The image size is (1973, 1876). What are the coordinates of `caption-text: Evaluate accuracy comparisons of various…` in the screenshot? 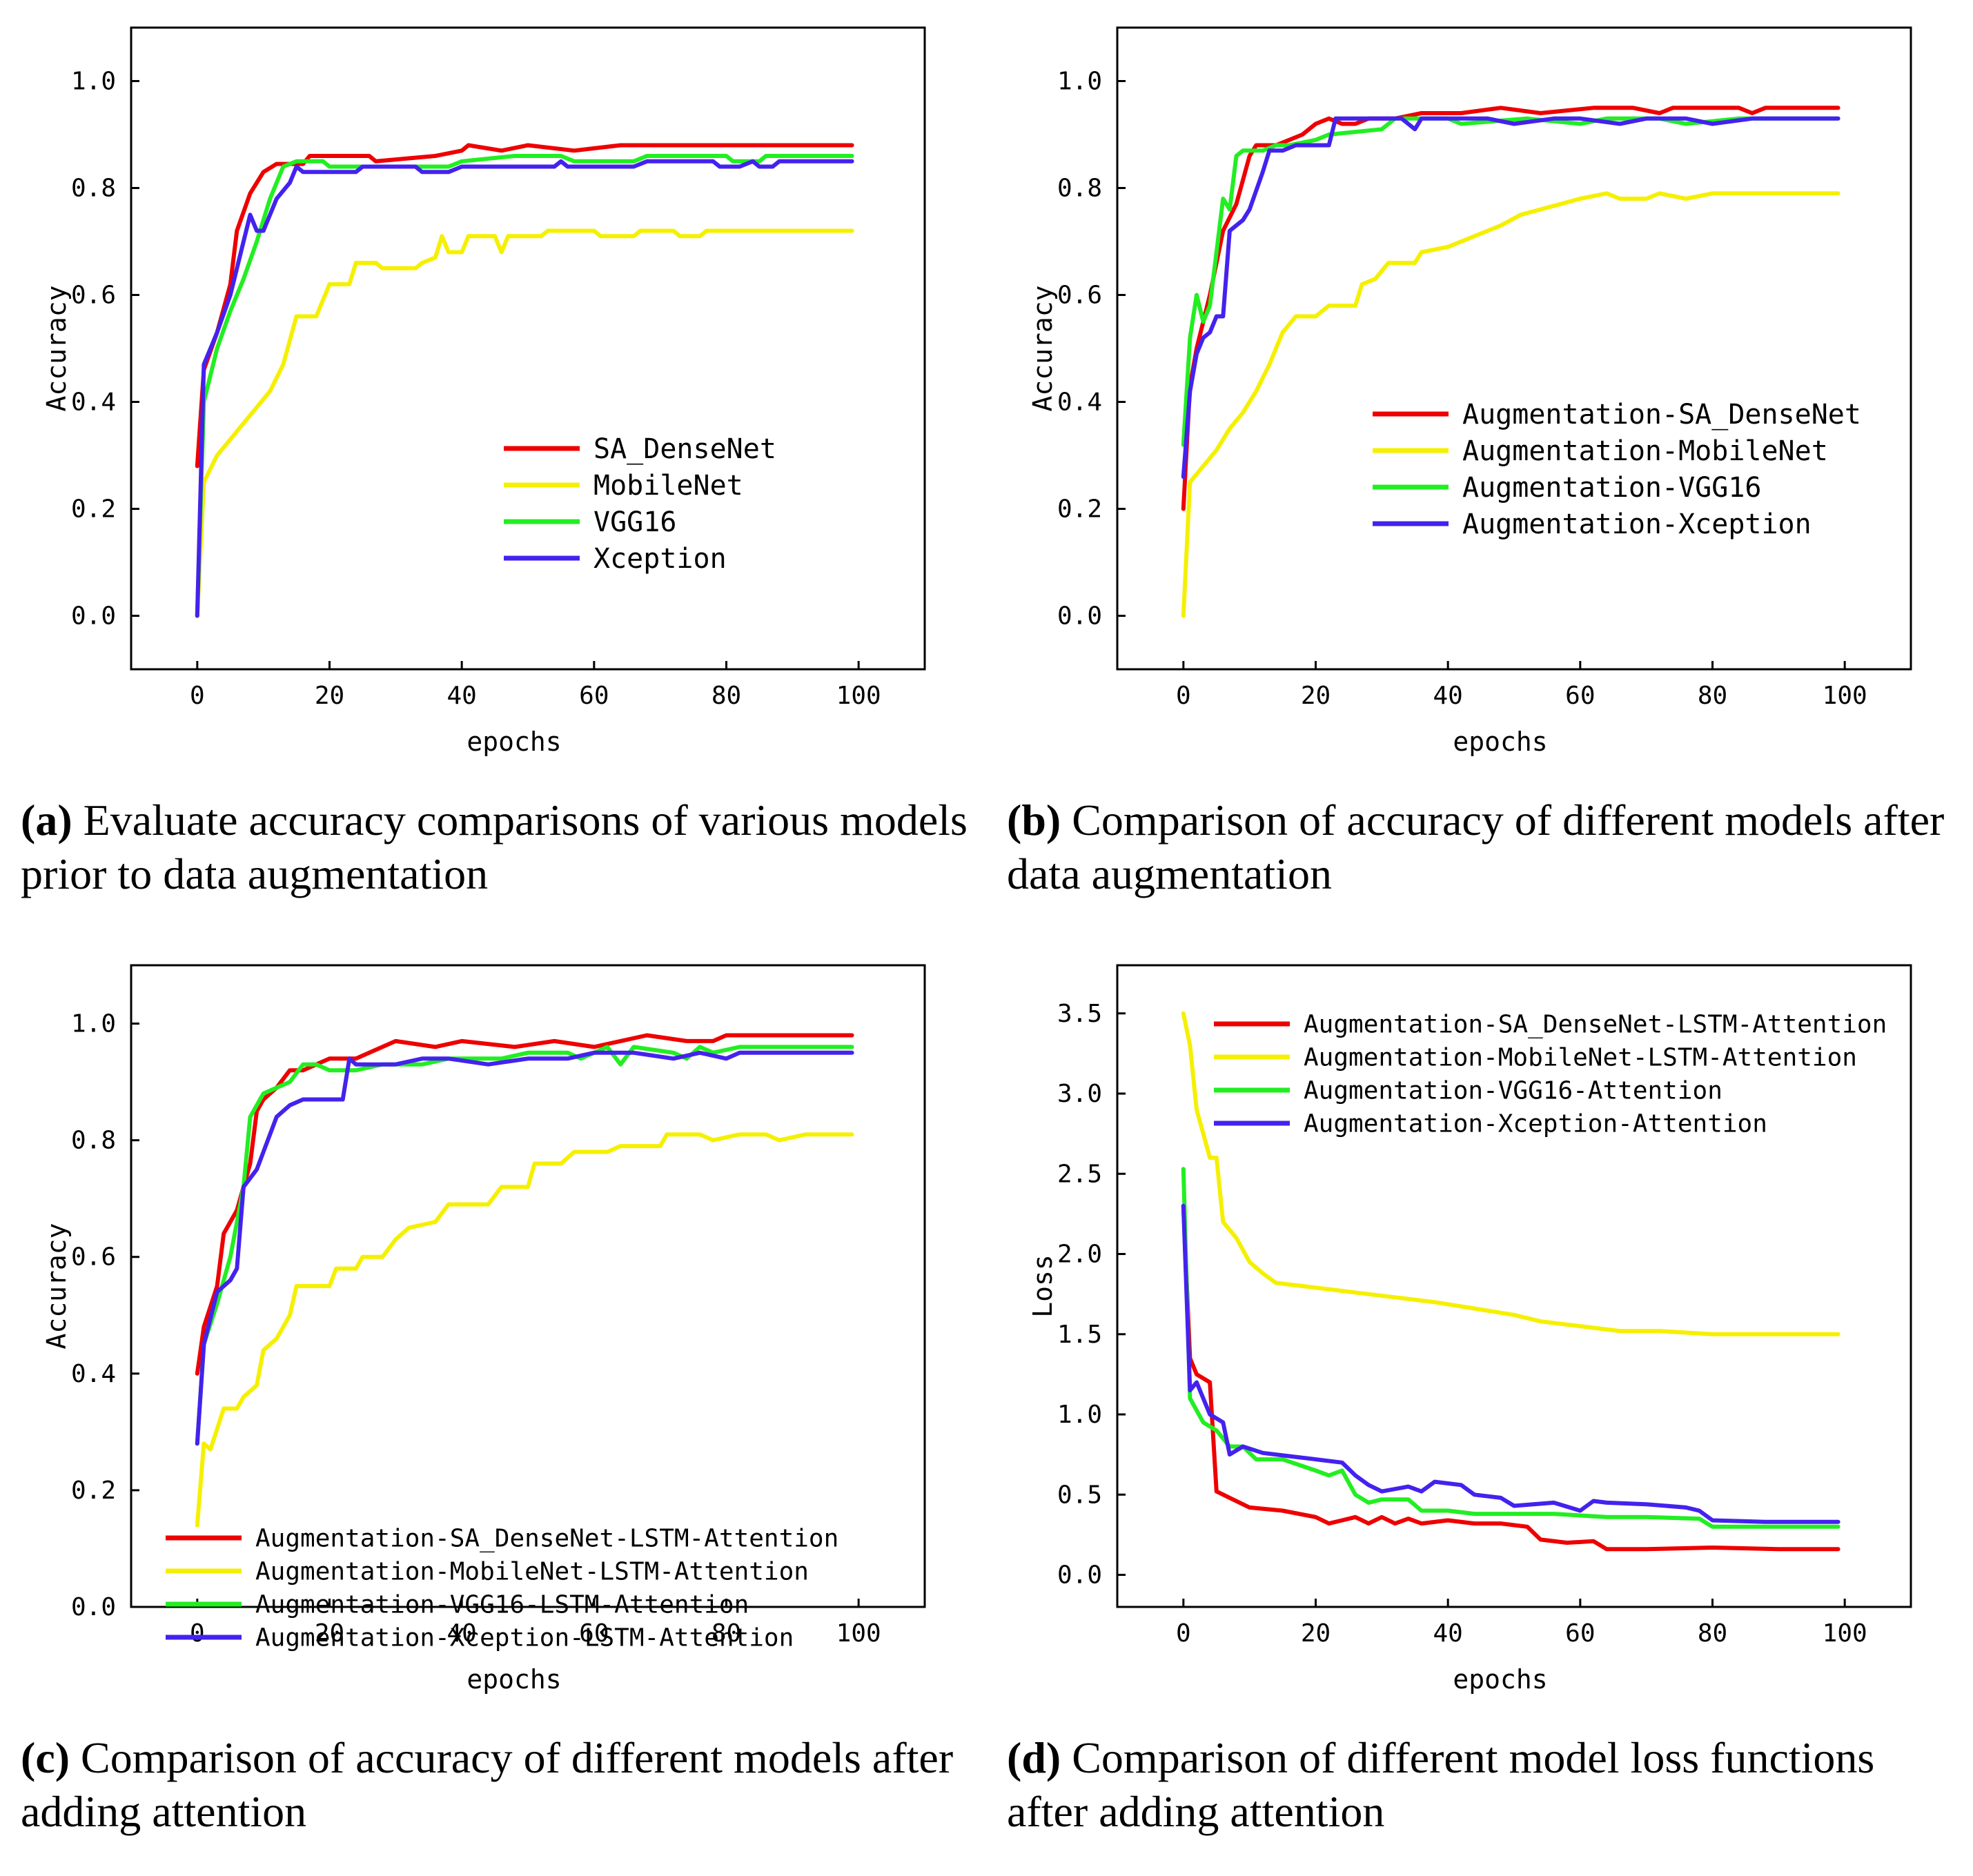 It's located at (494, 847).